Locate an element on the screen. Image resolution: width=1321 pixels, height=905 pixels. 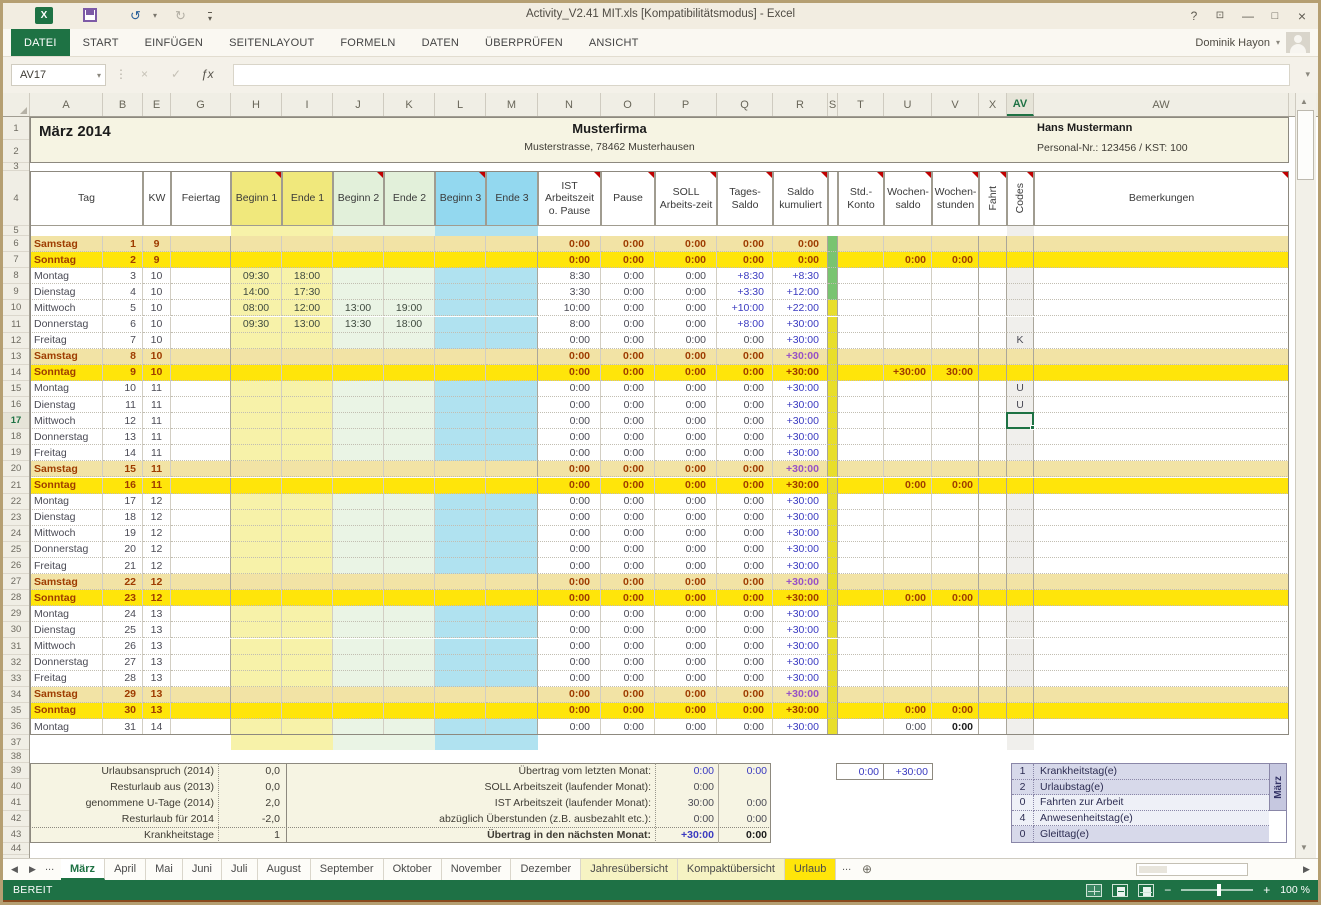
cell-Q10: +10:00 is located at coordinates (745, 308).